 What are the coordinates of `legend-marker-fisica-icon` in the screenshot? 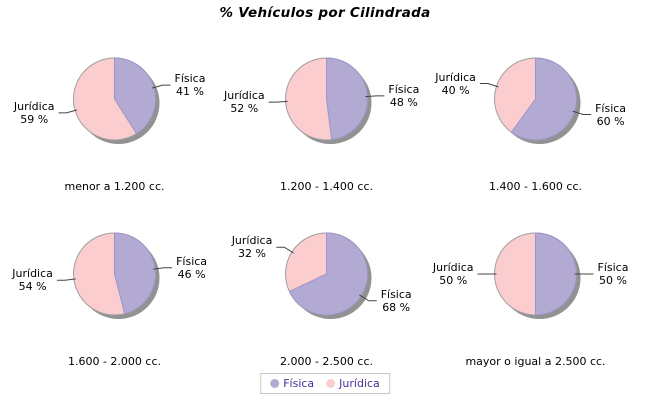 It's located at (275, 383).